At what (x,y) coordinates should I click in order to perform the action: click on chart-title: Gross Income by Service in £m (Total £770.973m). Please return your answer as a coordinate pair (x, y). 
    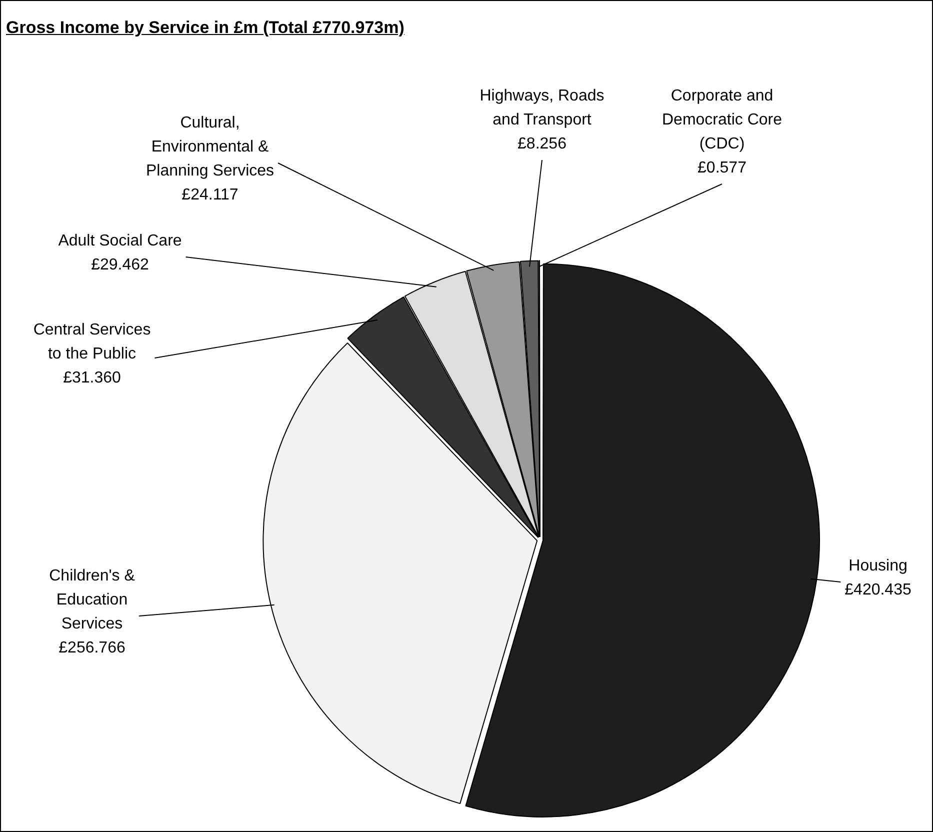
    Looking at the image, I should click on (205, 28).